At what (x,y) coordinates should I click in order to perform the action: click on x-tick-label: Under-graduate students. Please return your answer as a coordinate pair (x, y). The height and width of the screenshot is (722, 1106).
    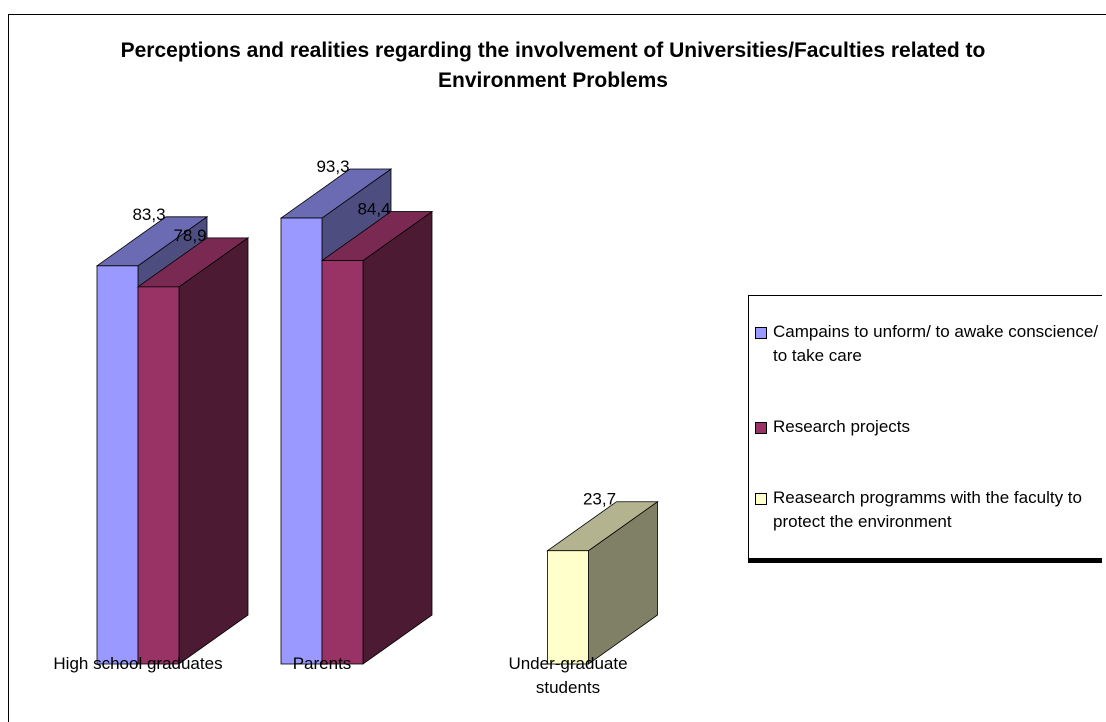
    Looking at the image, I should click on (568, 675).